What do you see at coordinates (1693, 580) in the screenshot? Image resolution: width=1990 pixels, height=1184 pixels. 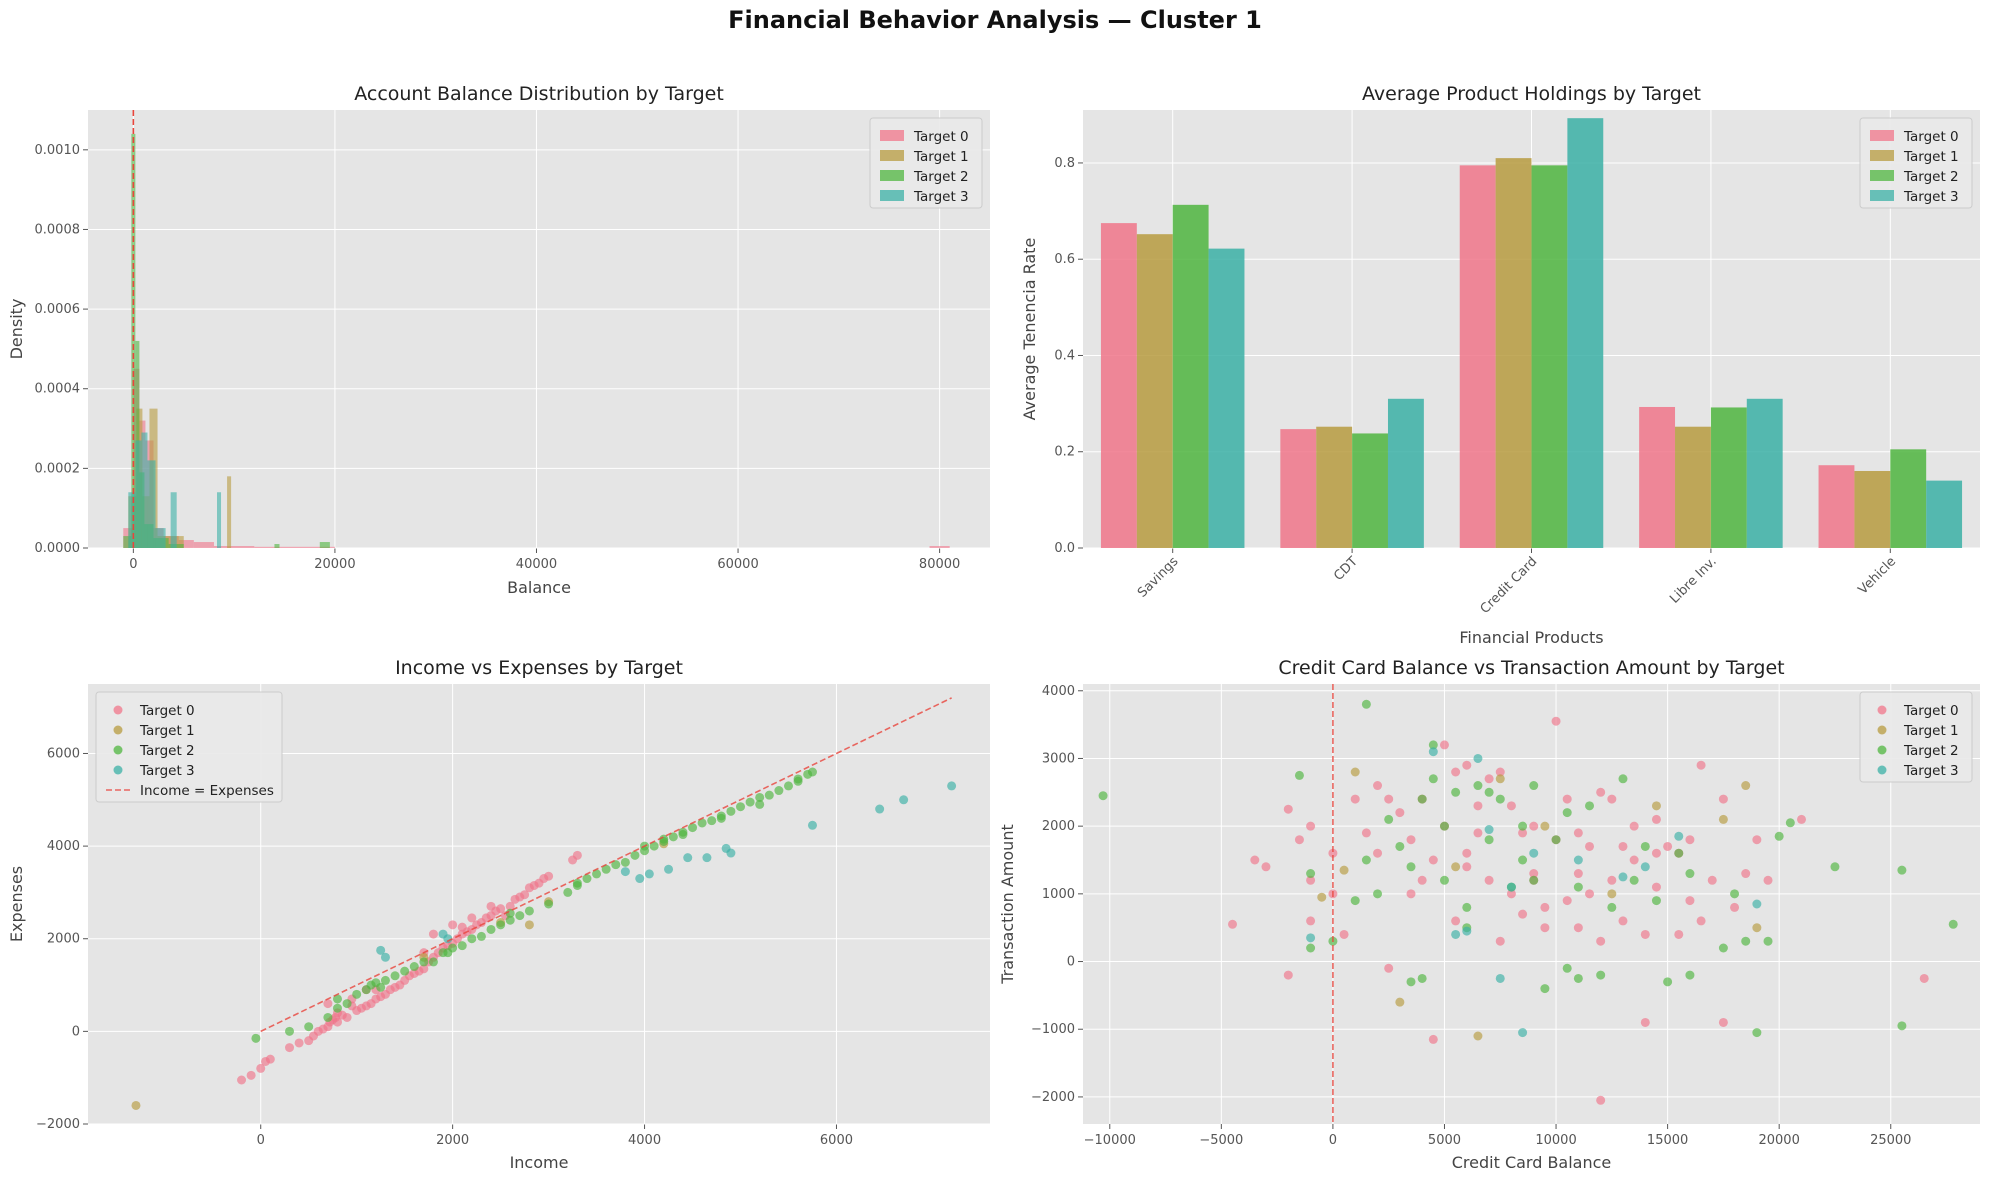 I see `tick-label-x: Libre Inv.` at bounding box center [1693, 580].